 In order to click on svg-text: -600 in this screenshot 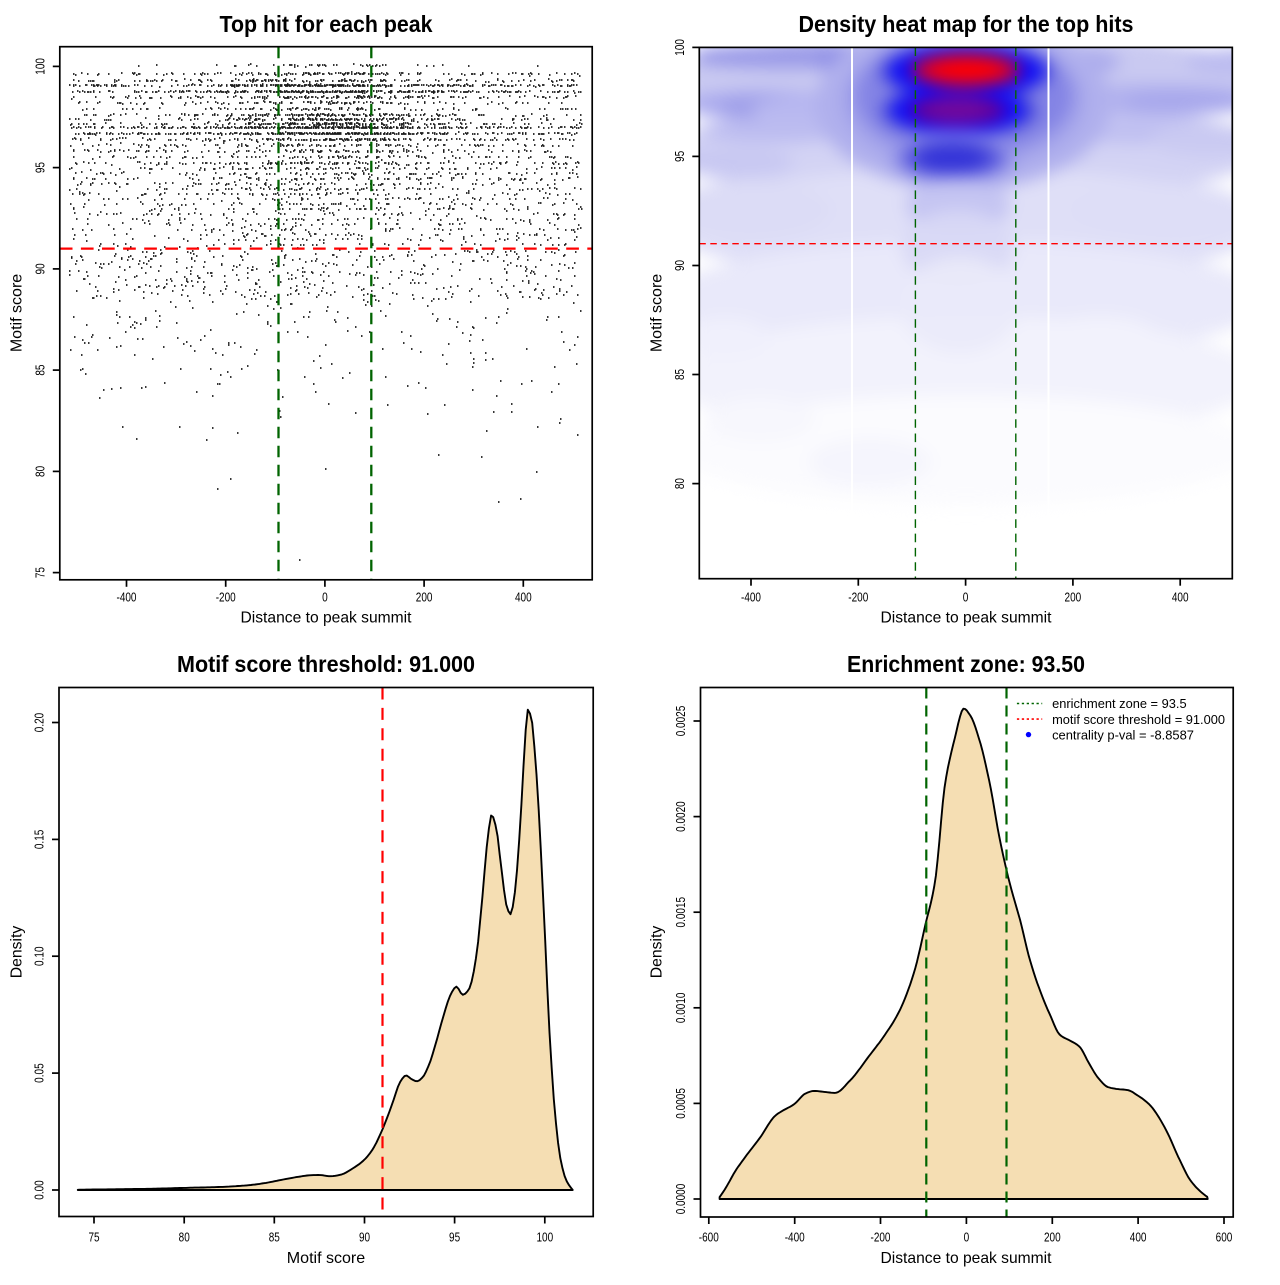, I will do `click(709, 1238)`.